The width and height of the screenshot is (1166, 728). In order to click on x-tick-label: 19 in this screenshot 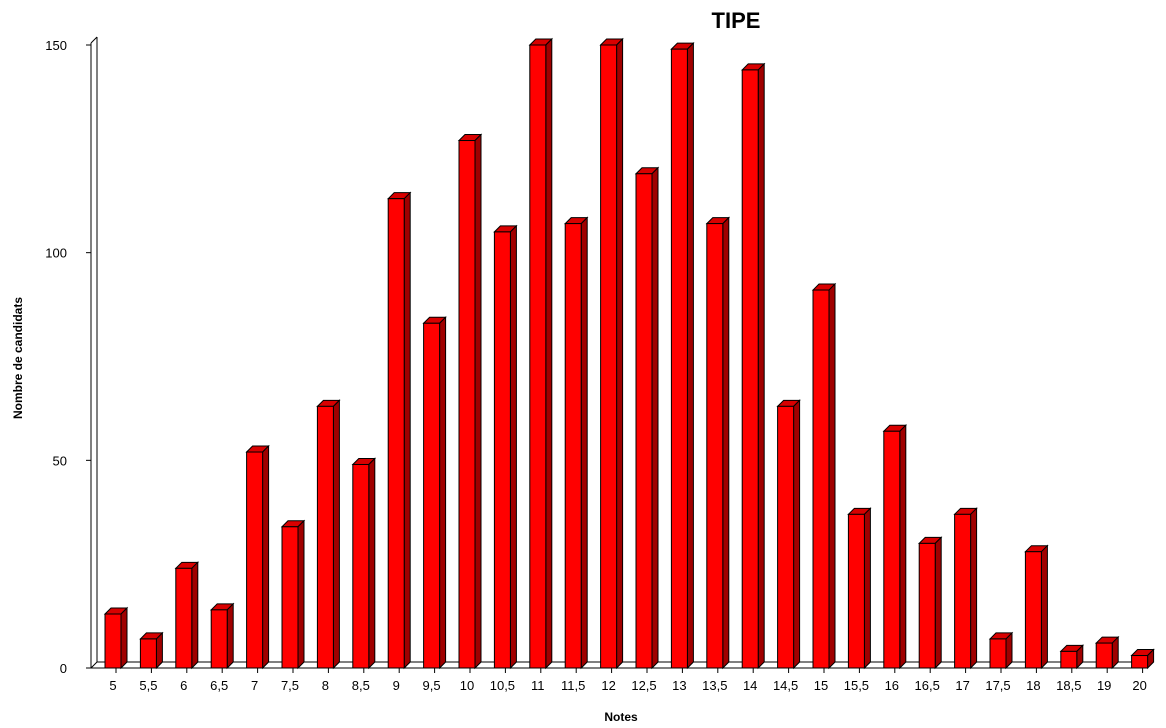, I will do `click(1104, 685)`.